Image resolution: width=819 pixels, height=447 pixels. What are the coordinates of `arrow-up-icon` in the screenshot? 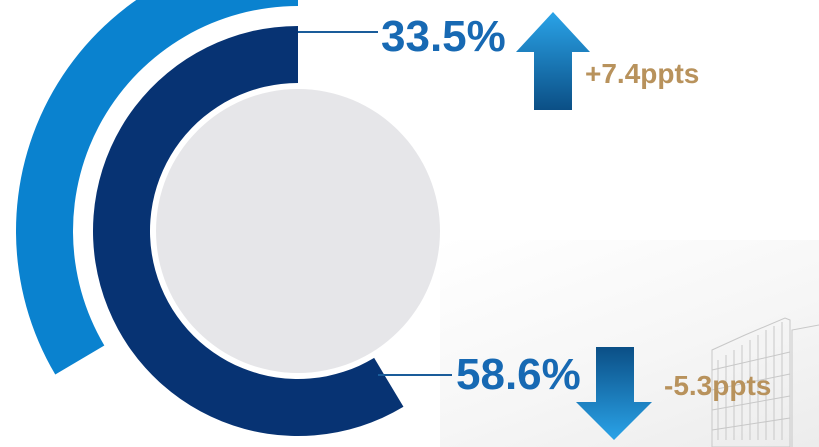 It's located at (553, 61).